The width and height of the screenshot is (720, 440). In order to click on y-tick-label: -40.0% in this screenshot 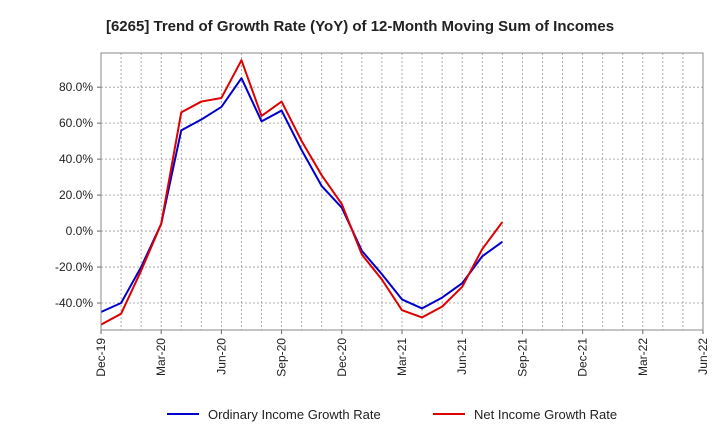, I will do `click(74, 303)`.